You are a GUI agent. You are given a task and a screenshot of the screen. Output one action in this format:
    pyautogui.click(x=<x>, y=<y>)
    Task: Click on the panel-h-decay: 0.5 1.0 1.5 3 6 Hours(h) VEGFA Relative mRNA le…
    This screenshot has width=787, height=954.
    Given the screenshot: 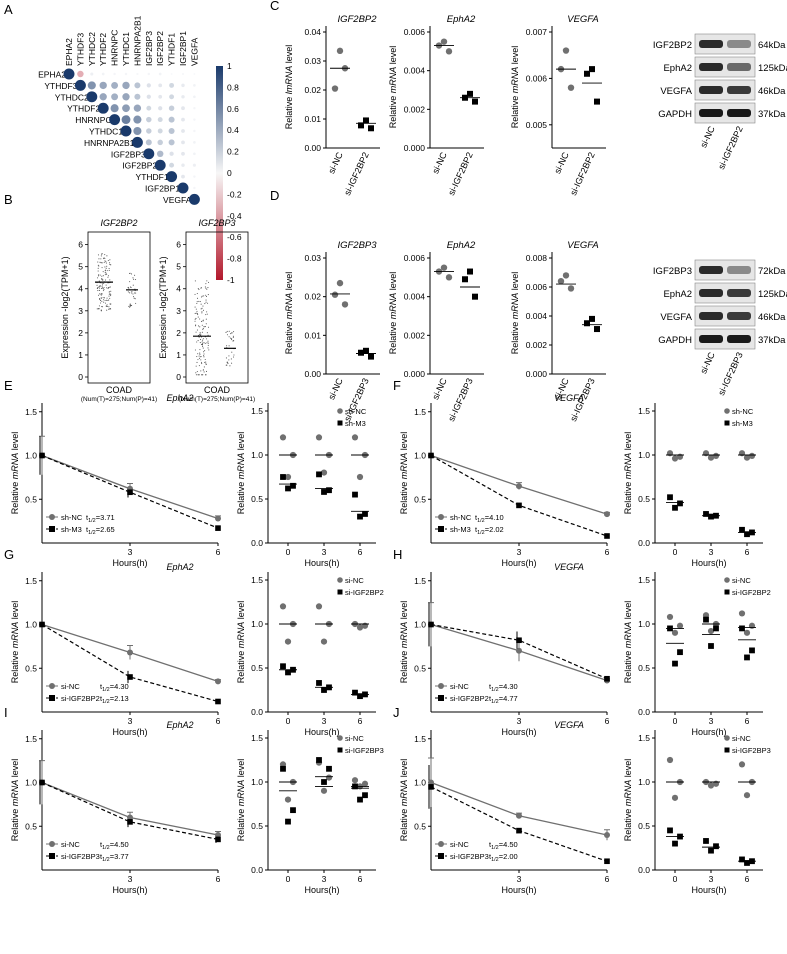 What is the action you would take?
    pyautogui.click(x=504, y=649)
    